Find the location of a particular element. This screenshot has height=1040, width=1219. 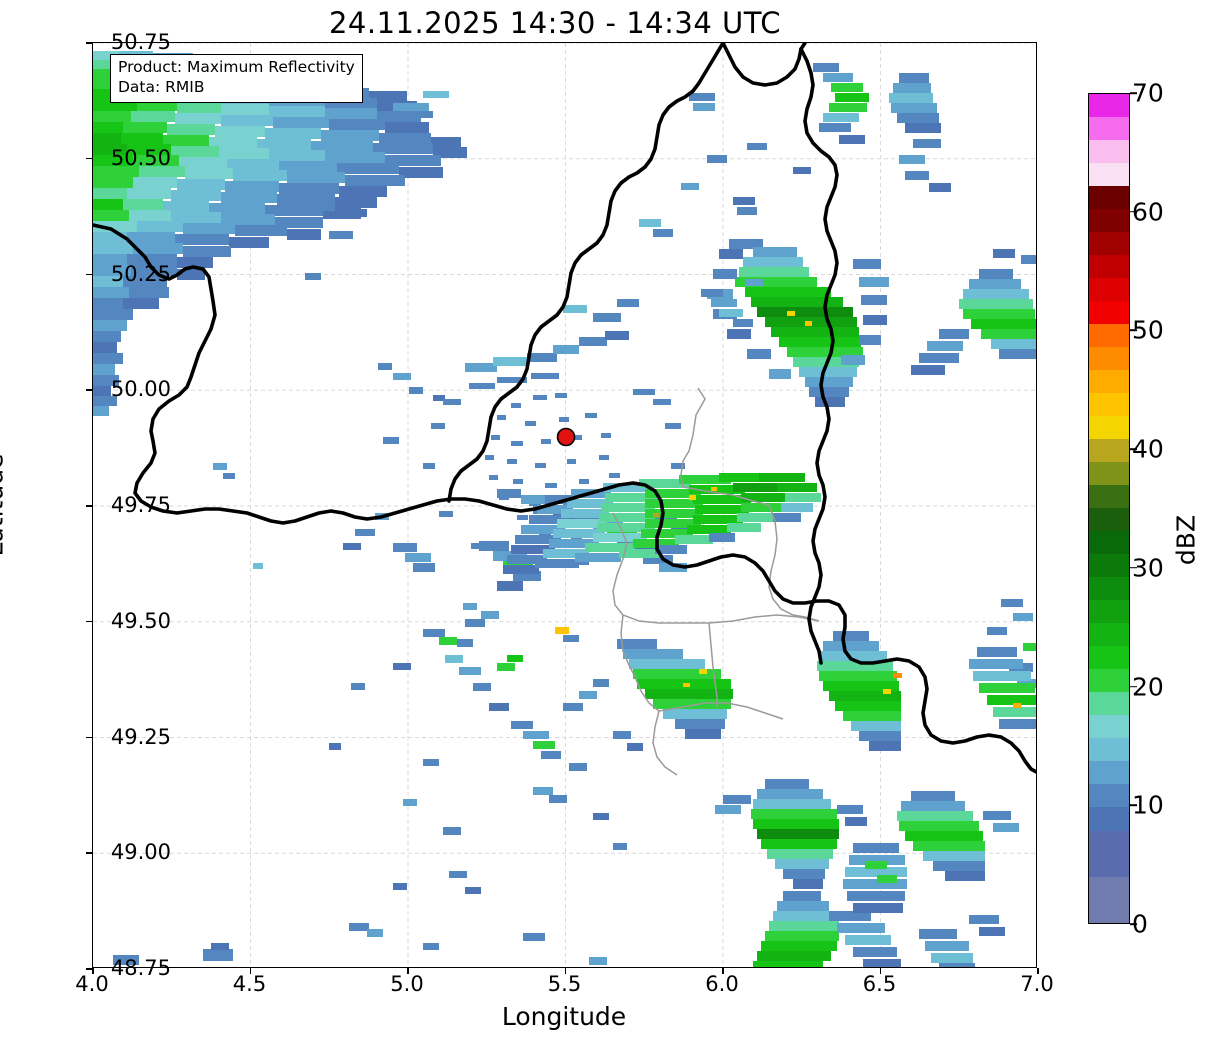

y-tick-label: 49.75 is located at coordinates (140, 505).